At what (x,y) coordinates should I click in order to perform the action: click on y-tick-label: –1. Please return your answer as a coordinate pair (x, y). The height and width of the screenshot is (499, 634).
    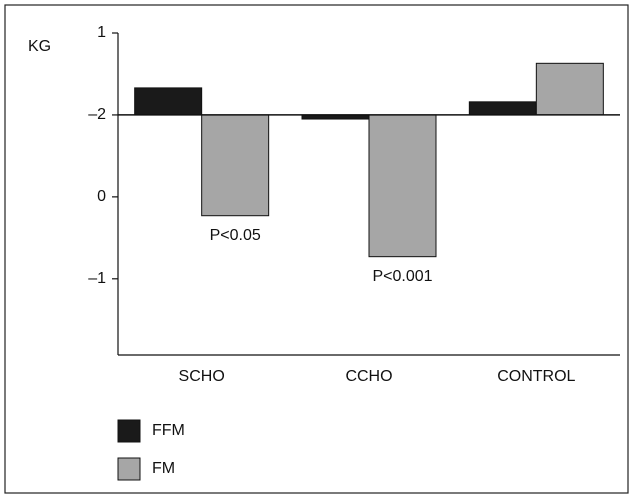
    Looking at the image, I should click on (97, 278).